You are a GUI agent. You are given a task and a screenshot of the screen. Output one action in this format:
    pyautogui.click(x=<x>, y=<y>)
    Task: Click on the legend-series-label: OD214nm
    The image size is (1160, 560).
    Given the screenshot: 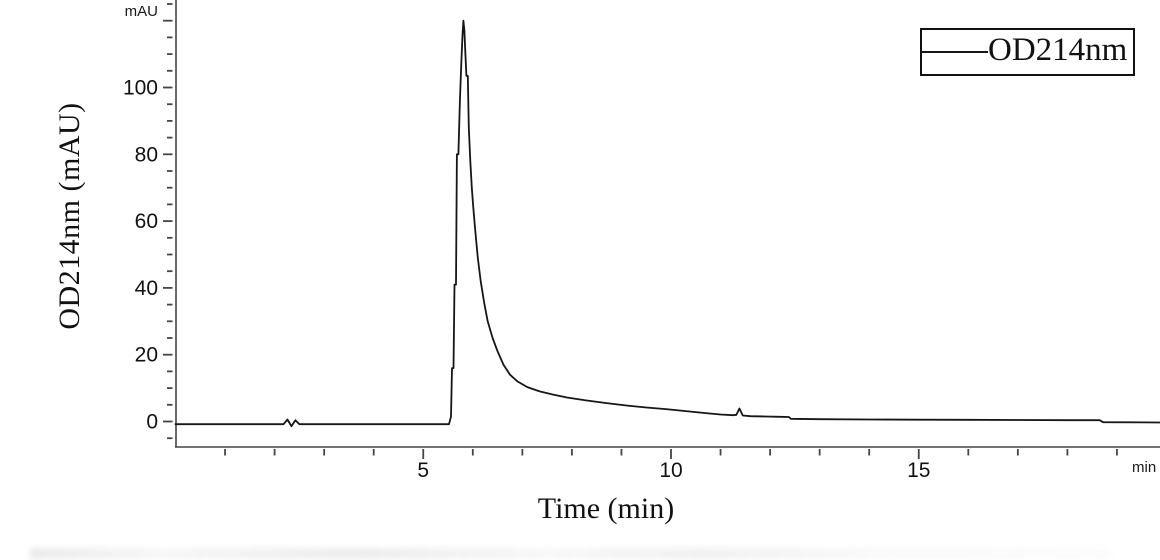 What is the action you would take?
    pyautogui.click(x=1058, y=50)
    